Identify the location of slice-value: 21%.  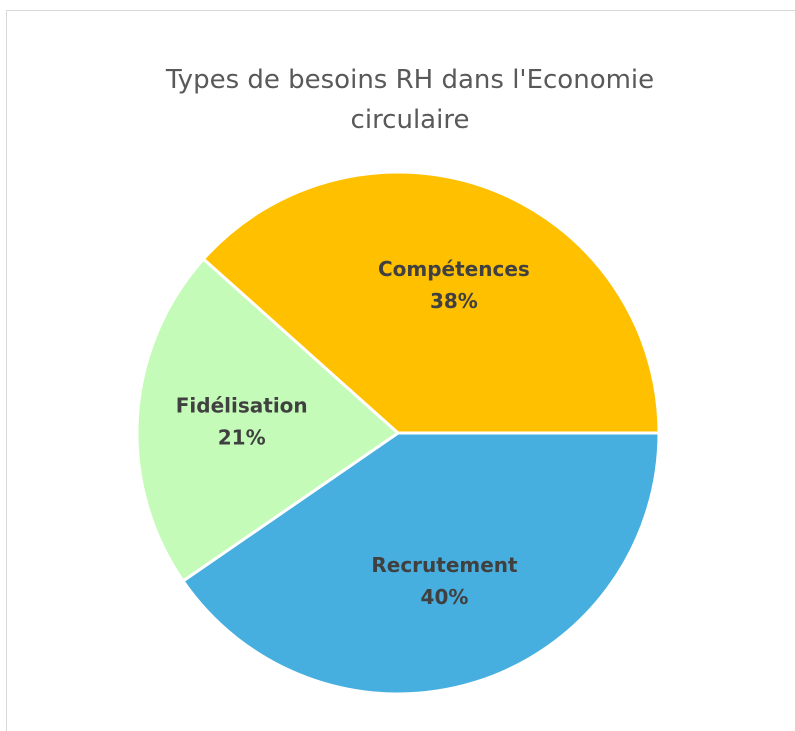
(242, 438).